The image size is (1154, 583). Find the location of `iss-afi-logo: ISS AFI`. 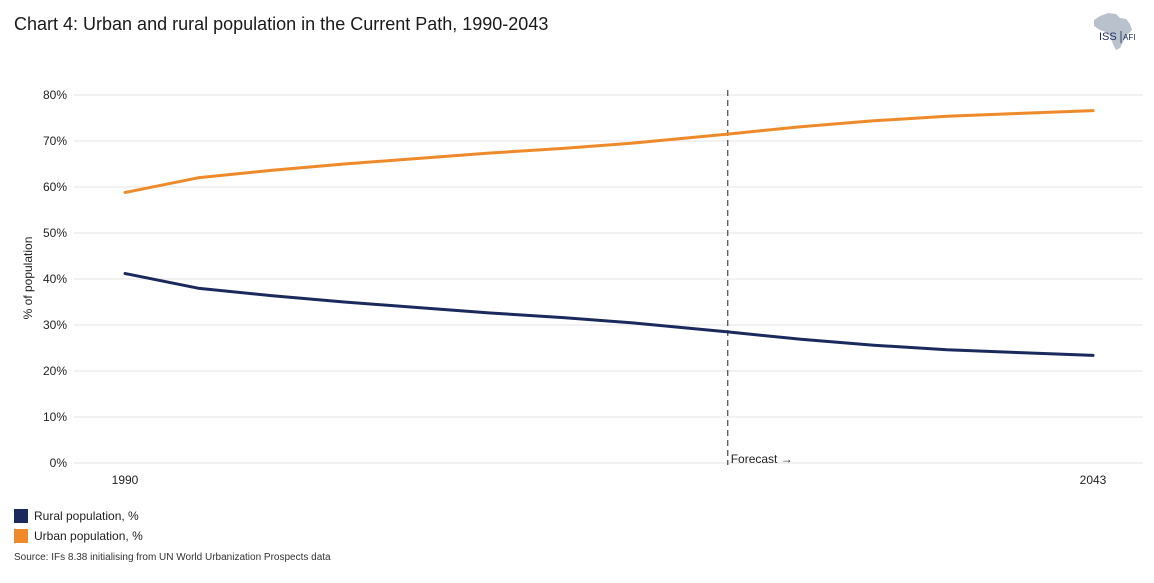

iss-afi-logo: ISS AFI is located at coordinates (1114, 31).